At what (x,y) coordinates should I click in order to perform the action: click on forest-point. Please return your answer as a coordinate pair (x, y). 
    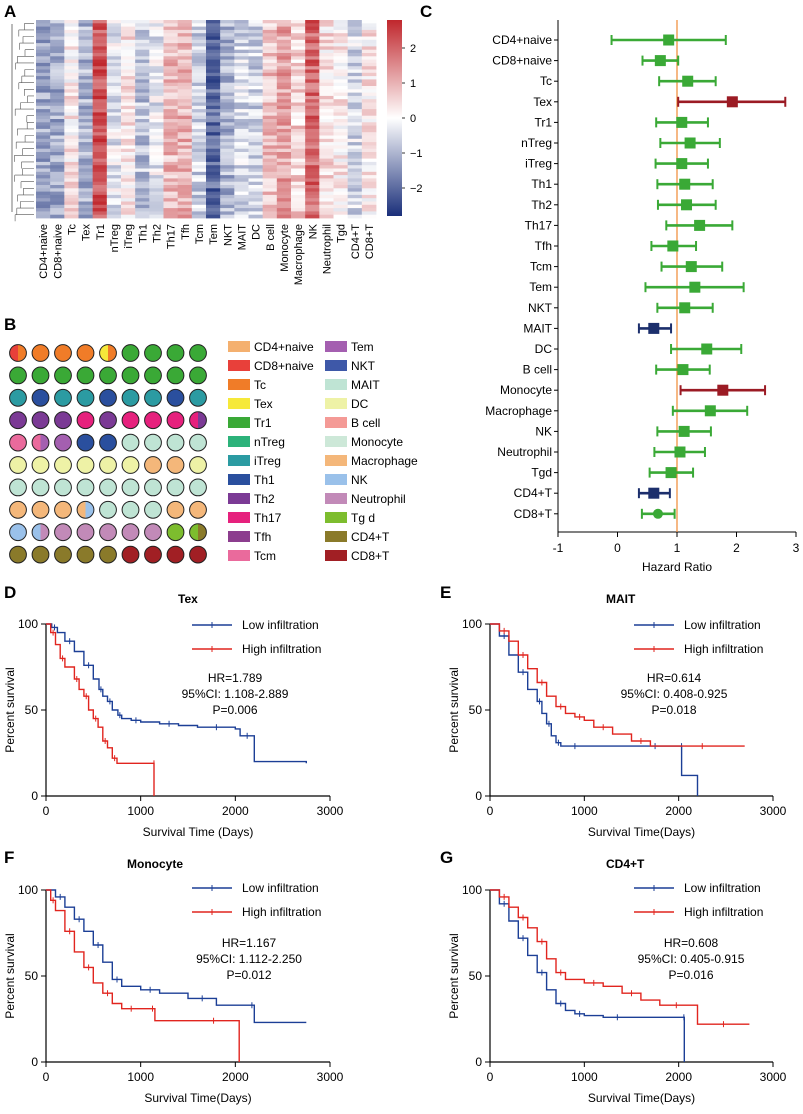
    Looking at the image, I should click on (682, 164).